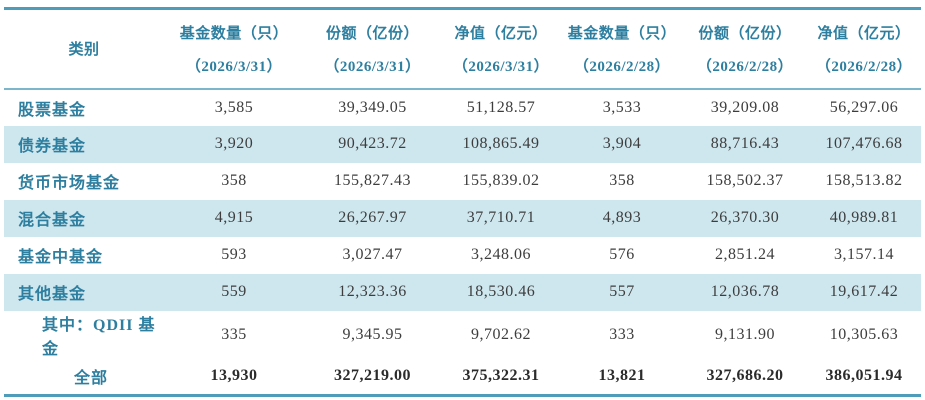 The height and width of the screenshot is (400, 925). Describe the element at coordinates (372, 291) in the screenshot. I see `row-value: 12,323.36` at that location.